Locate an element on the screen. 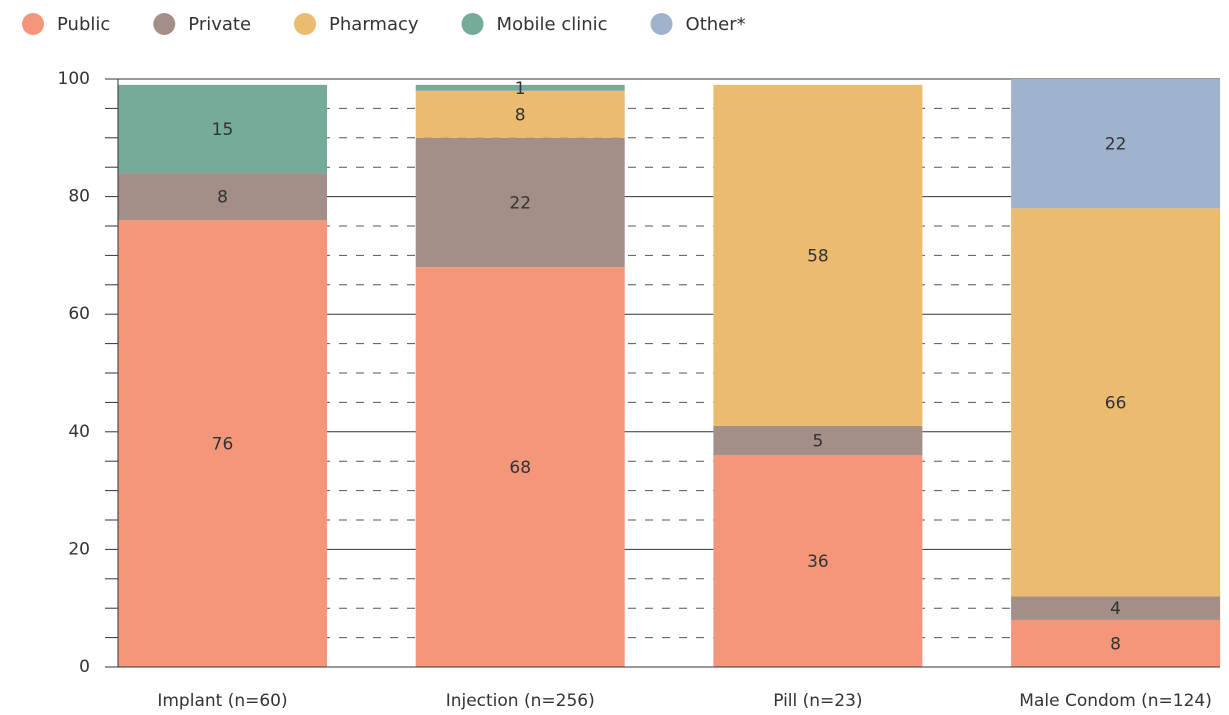 This screenshot has height=715, width=1229. data-label: 15 is located at coordinates (223, 130).